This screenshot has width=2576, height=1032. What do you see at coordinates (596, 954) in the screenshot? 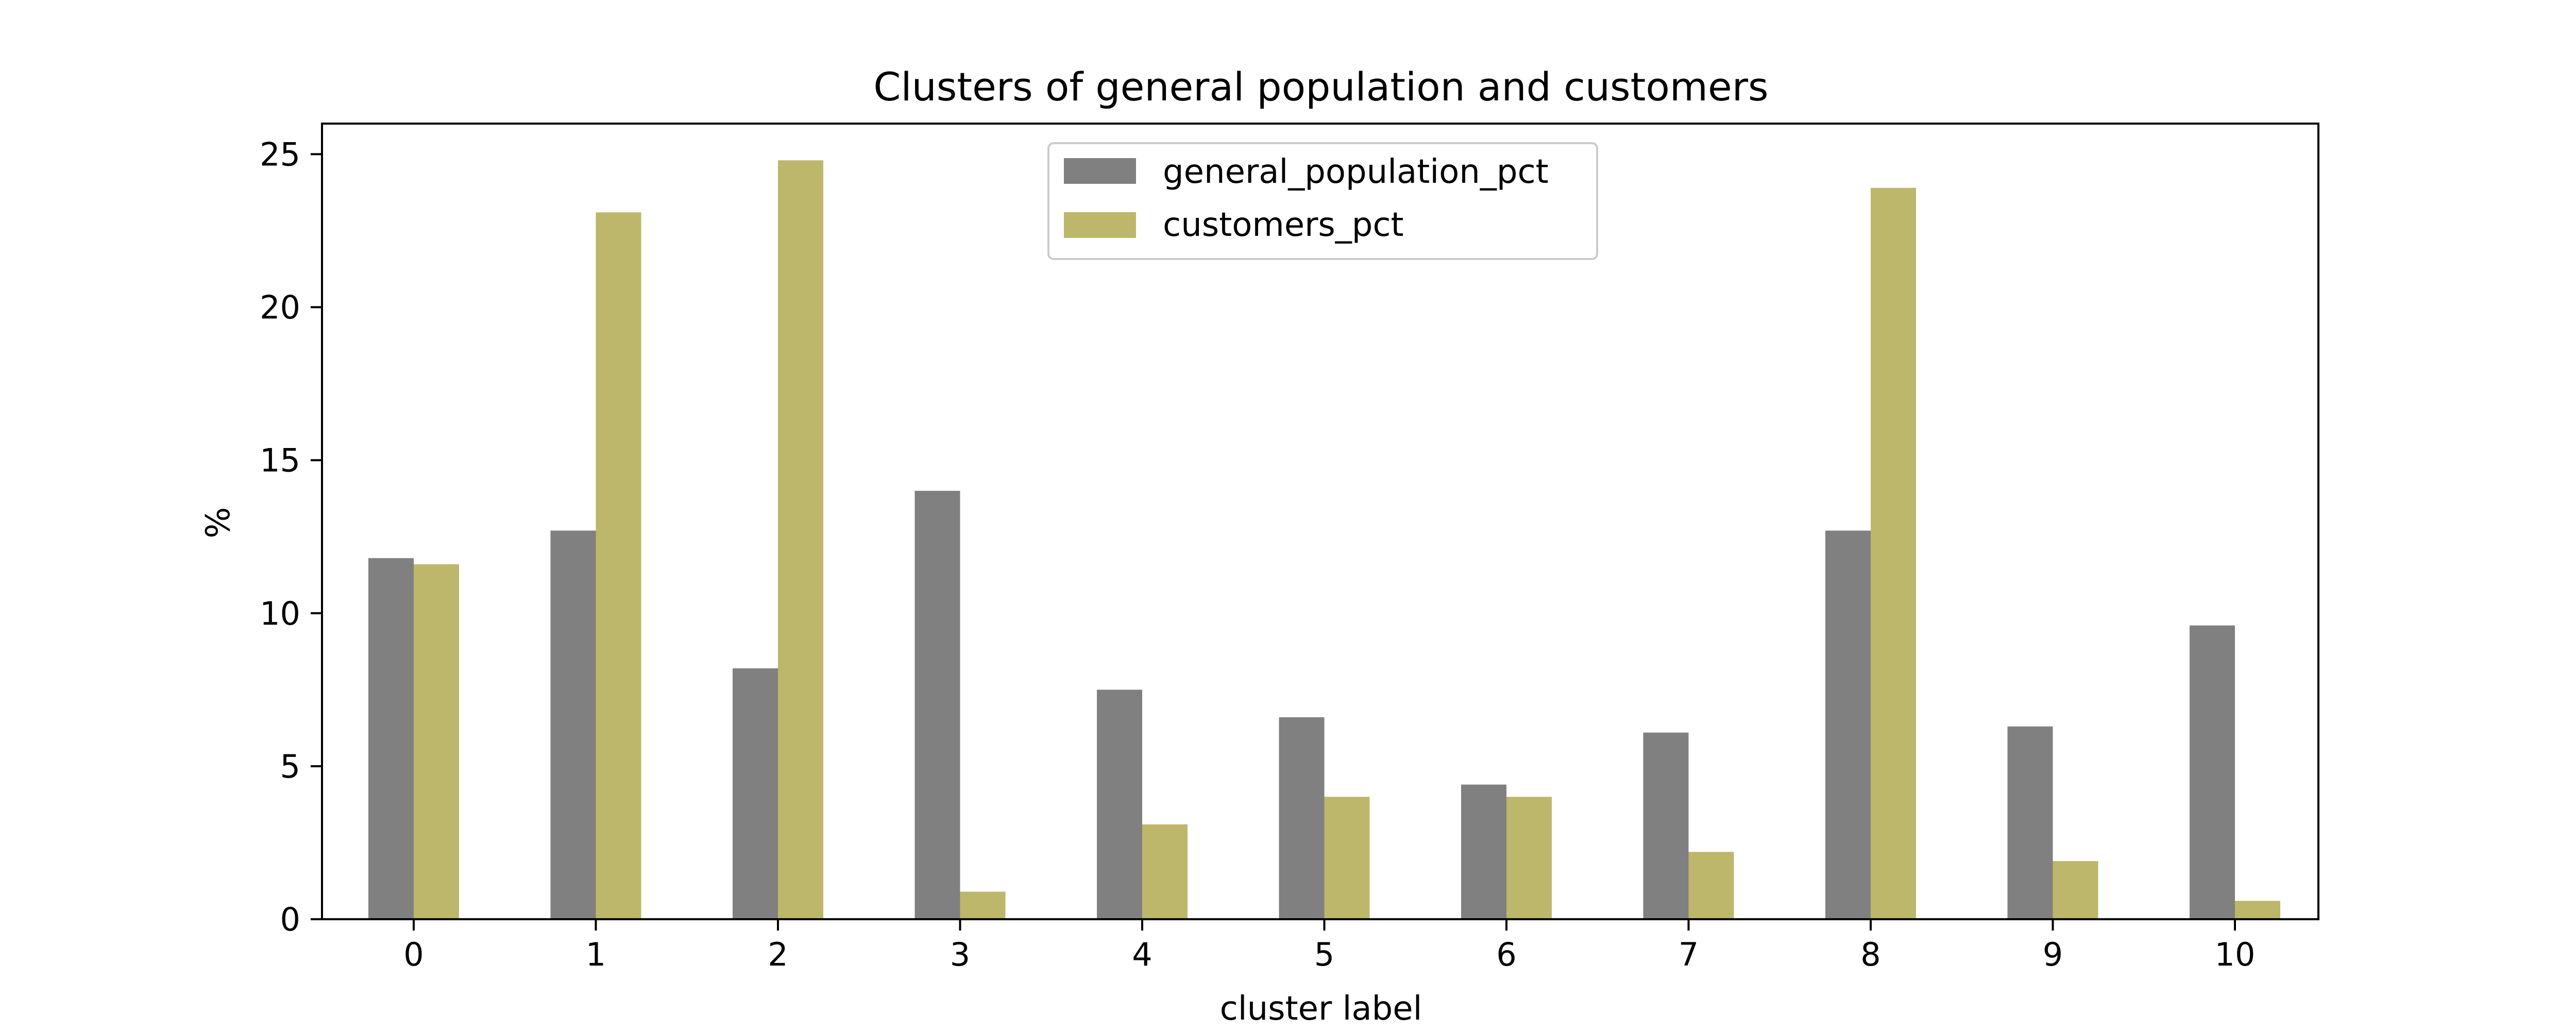
I see `x-tick-label-1: 1` at bounding box center [596, 954].